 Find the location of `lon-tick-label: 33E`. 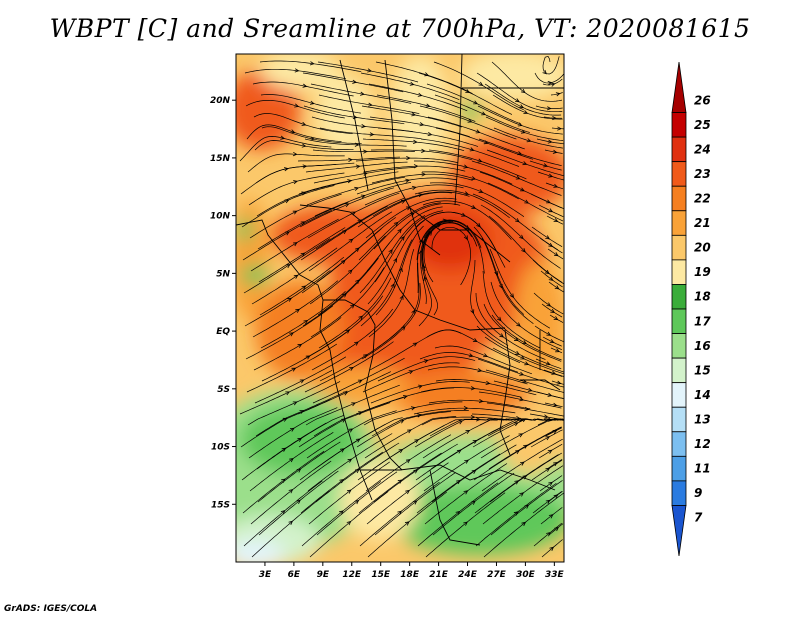

lon-tick-label: 33E is located at coordinates (555, 575).